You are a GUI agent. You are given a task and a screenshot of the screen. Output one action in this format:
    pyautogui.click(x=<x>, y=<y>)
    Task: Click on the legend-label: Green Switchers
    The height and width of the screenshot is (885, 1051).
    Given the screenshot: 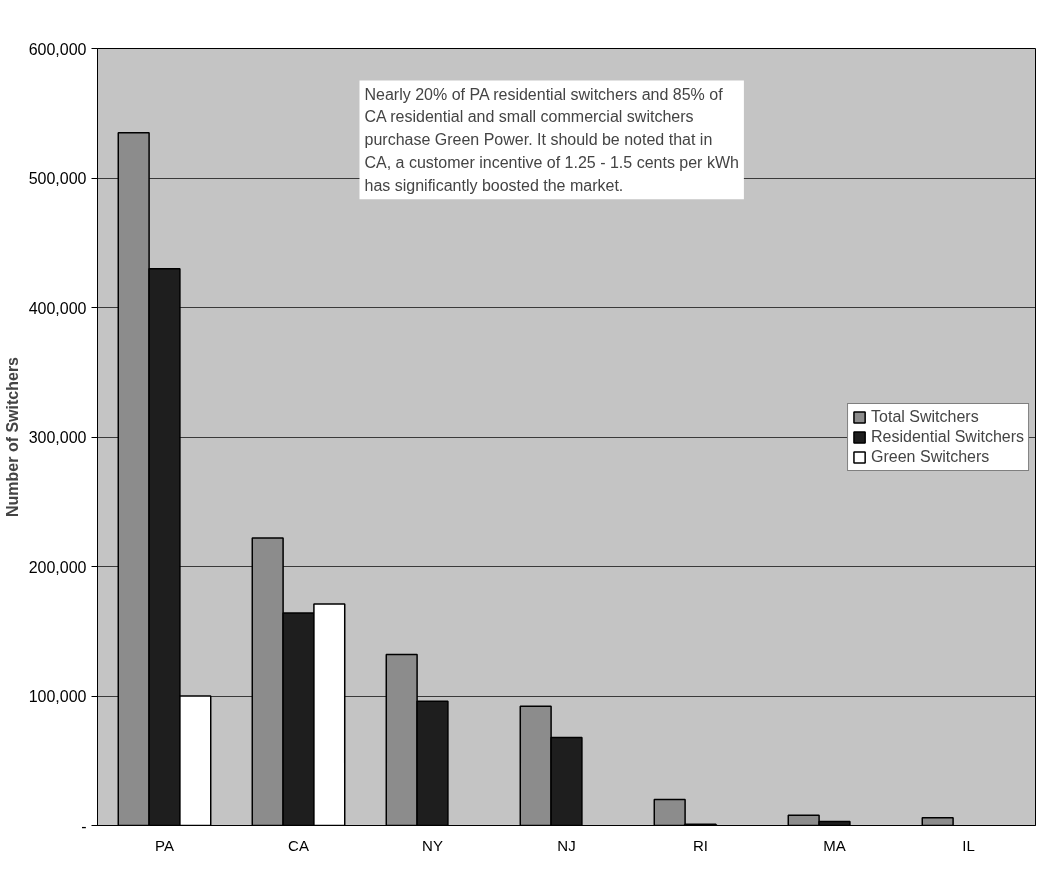 What is the action you would take?
    pyautogui.click(x=930, y=456)
    